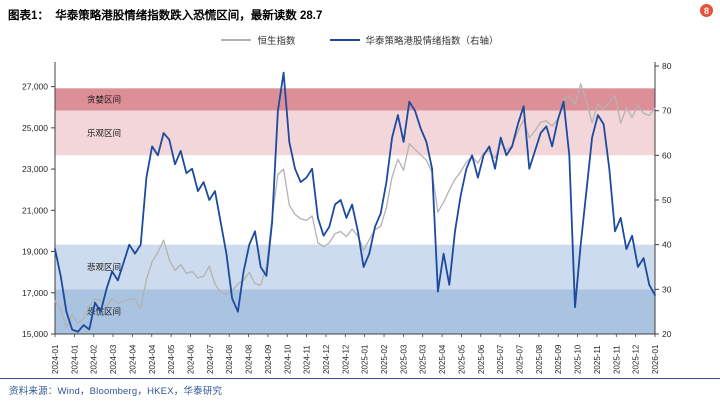 Image resolution: width=720 pixels, height=406 pixels. What do you see at coordinates (365, 359) in the screenshot?
I see `x-tick-label: 2025-01` at bounding box center [365, 359].